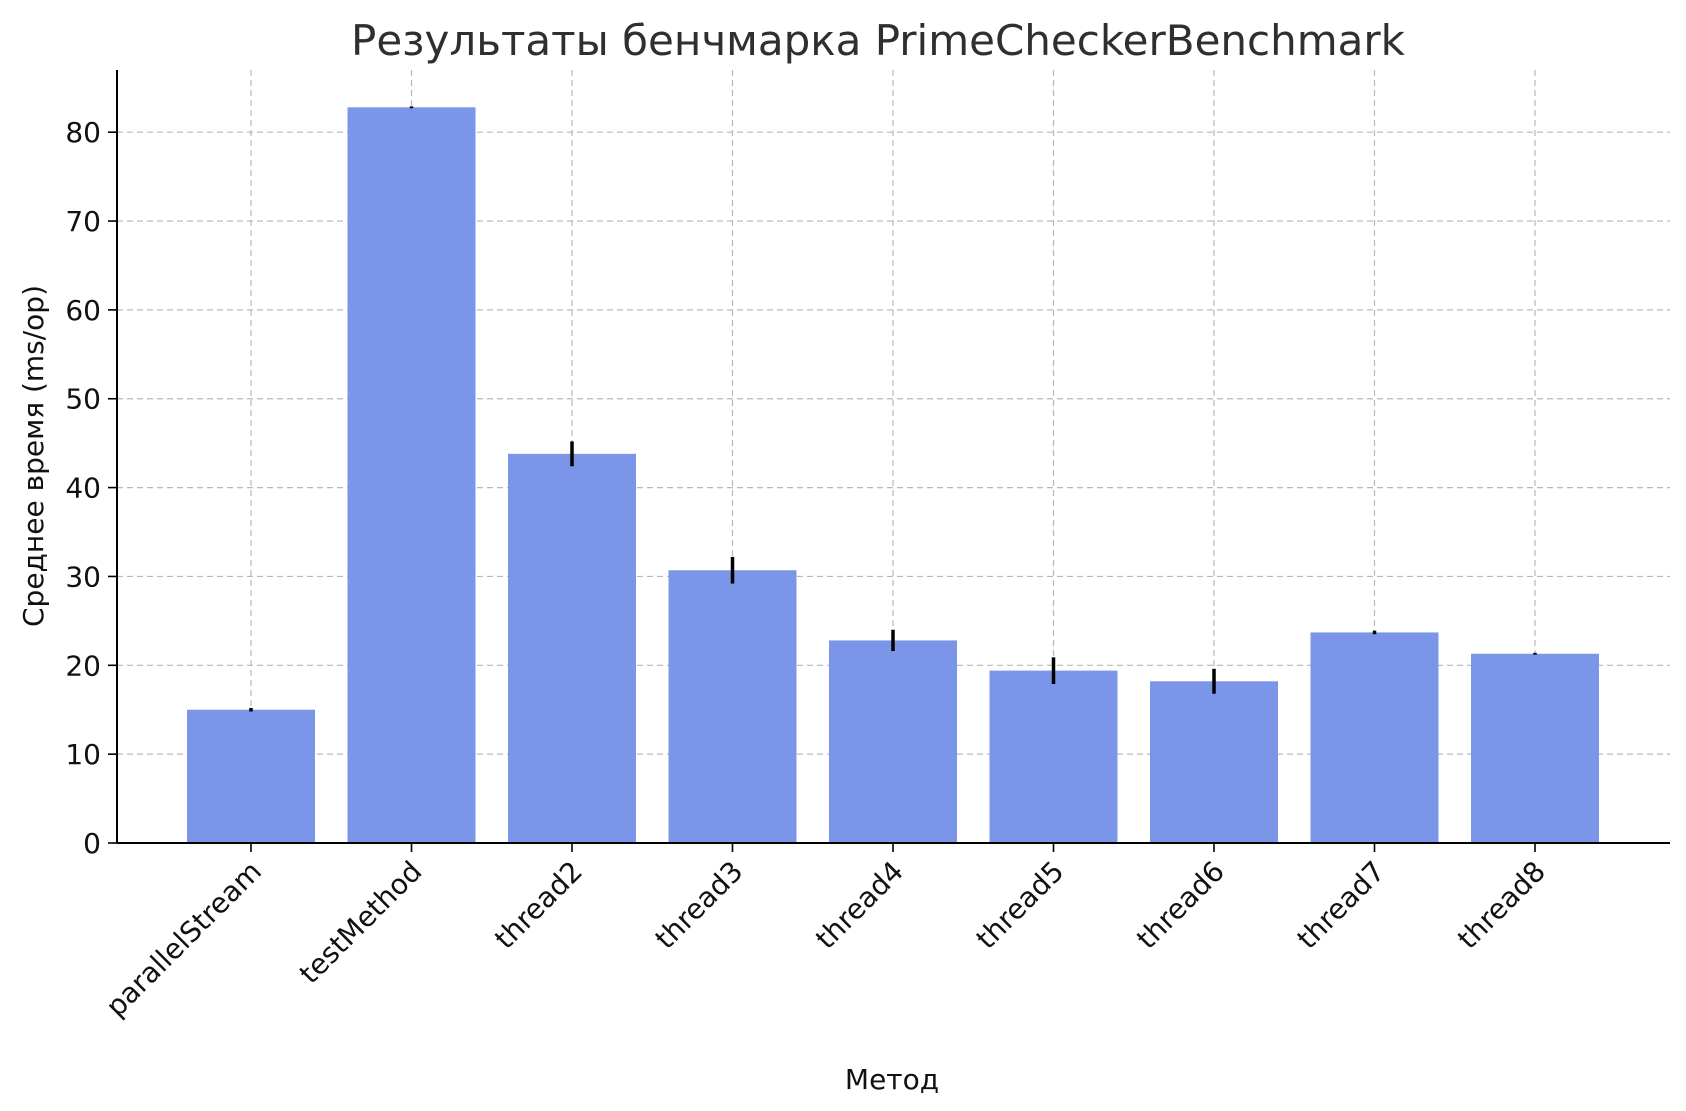 Image resolution: width=1686 pixels, height=1111 pixels. Describe the element at coordinates (411, 475) in the screenshot. I see `bar-testMethod` at that location.